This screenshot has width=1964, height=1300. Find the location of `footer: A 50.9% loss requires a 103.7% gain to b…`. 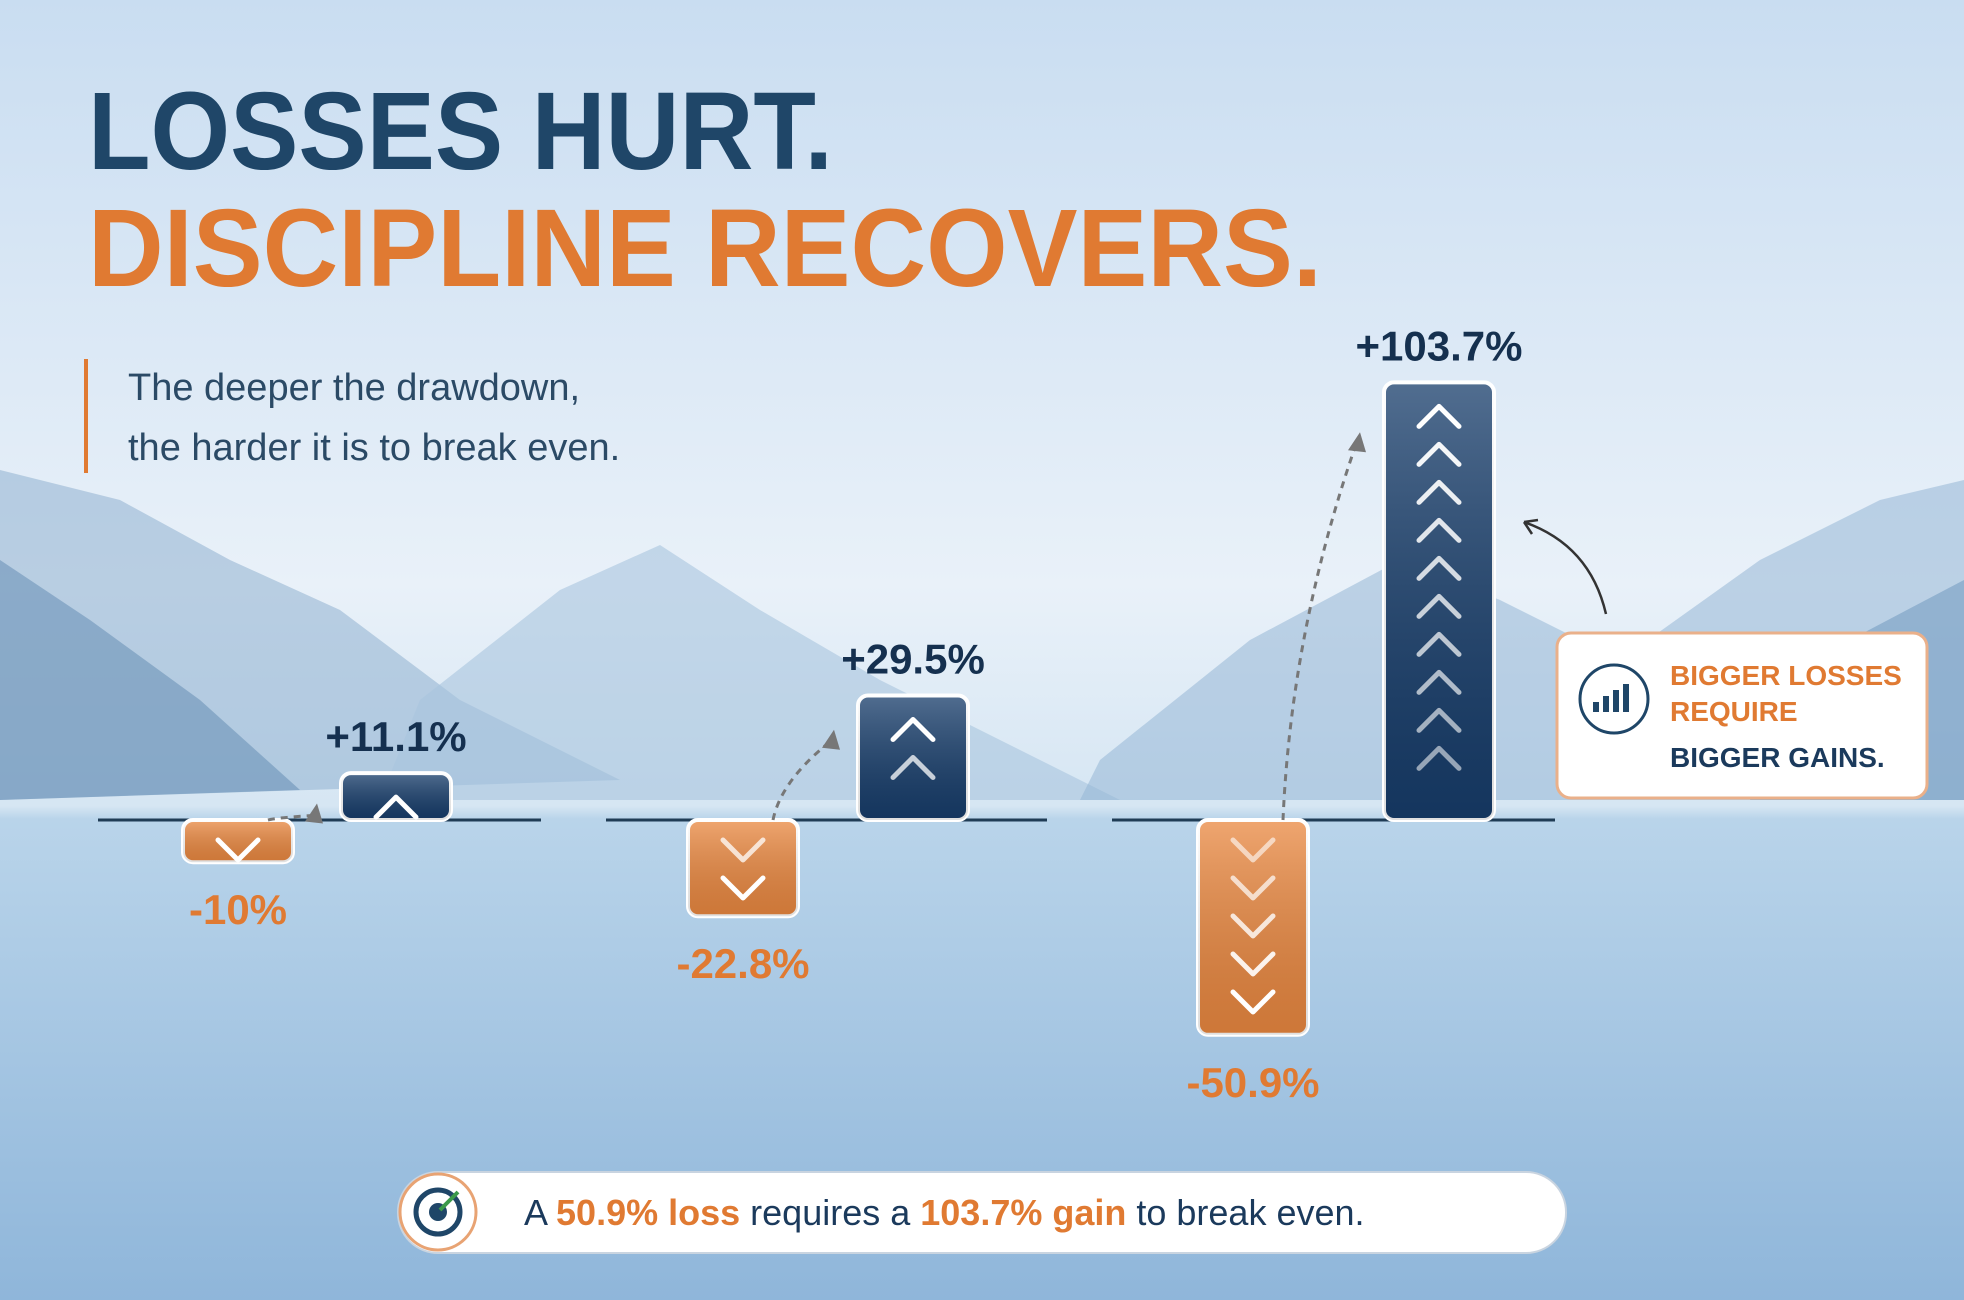

footer: A 50.9% loss requires a 103.7% gain to b… is located at coordinates (982, 1212).